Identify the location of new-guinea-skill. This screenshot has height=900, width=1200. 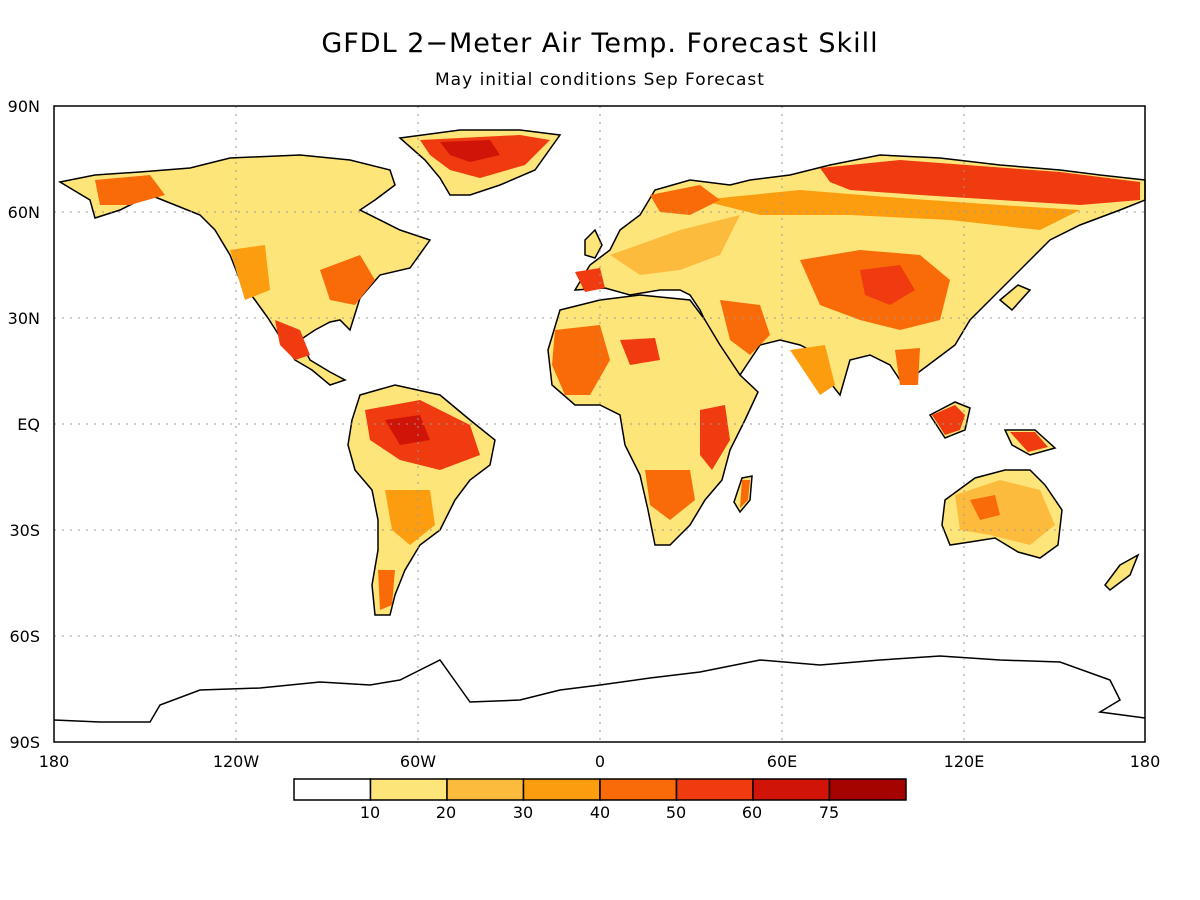
(1029, 442).